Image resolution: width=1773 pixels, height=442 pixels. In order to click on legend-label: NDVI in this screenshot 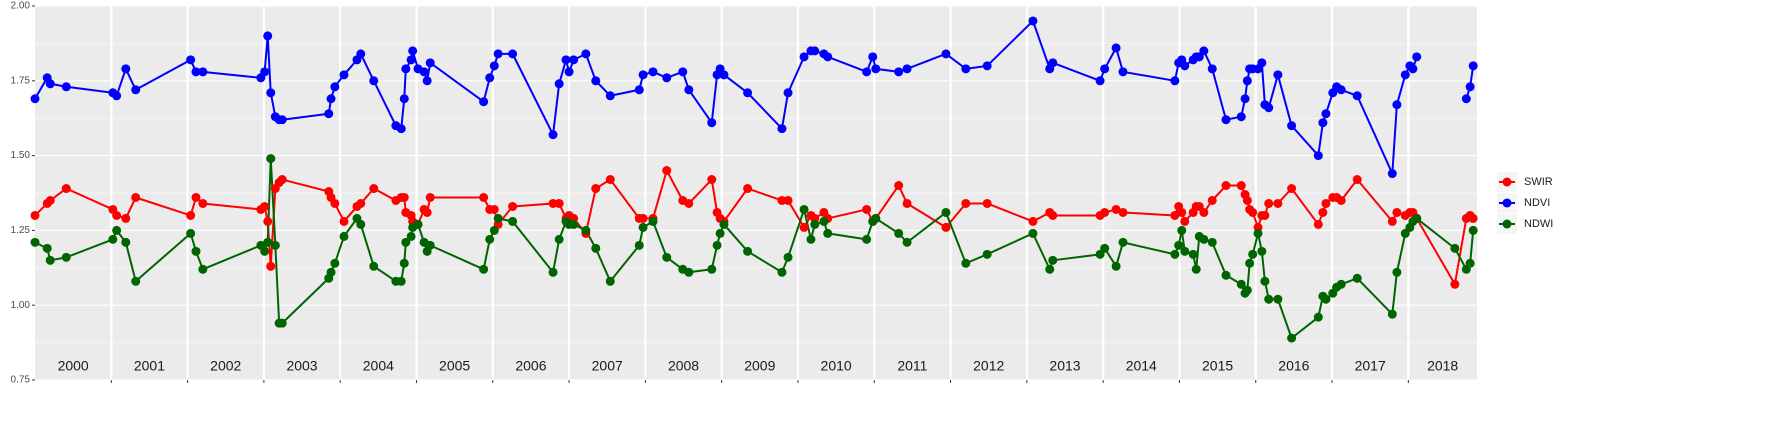, I will do `click(1537, 203)`.